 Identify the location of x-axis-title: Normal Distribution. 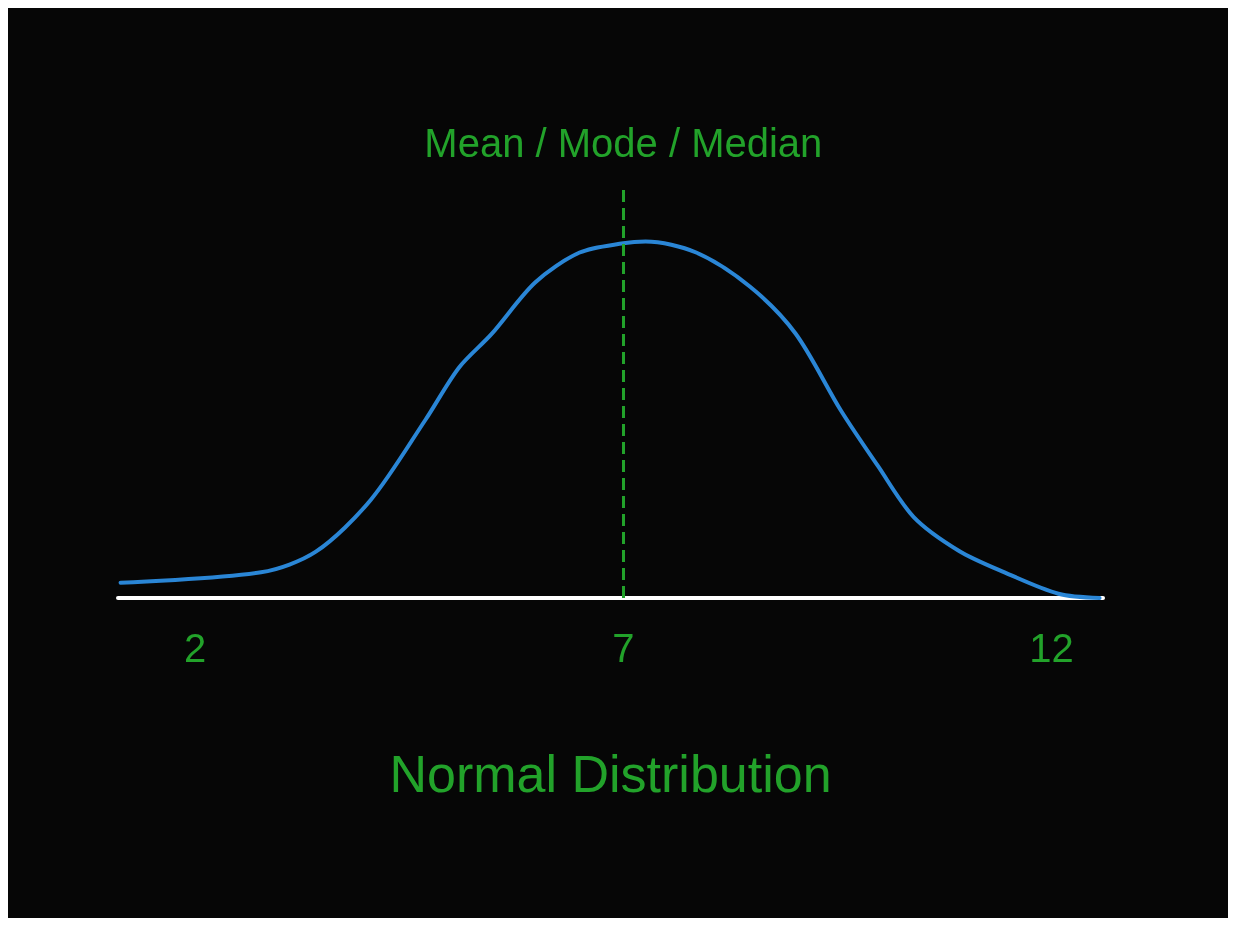
(610, 774).